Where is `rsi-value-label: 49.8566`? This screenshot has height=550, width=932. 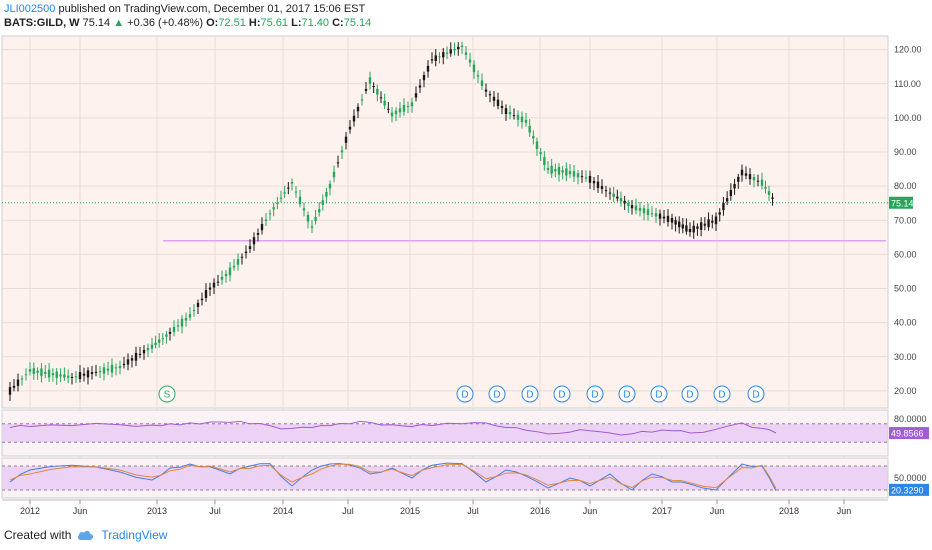
rsi-value-label: 49.8566 is located at coordinates (907, 434).